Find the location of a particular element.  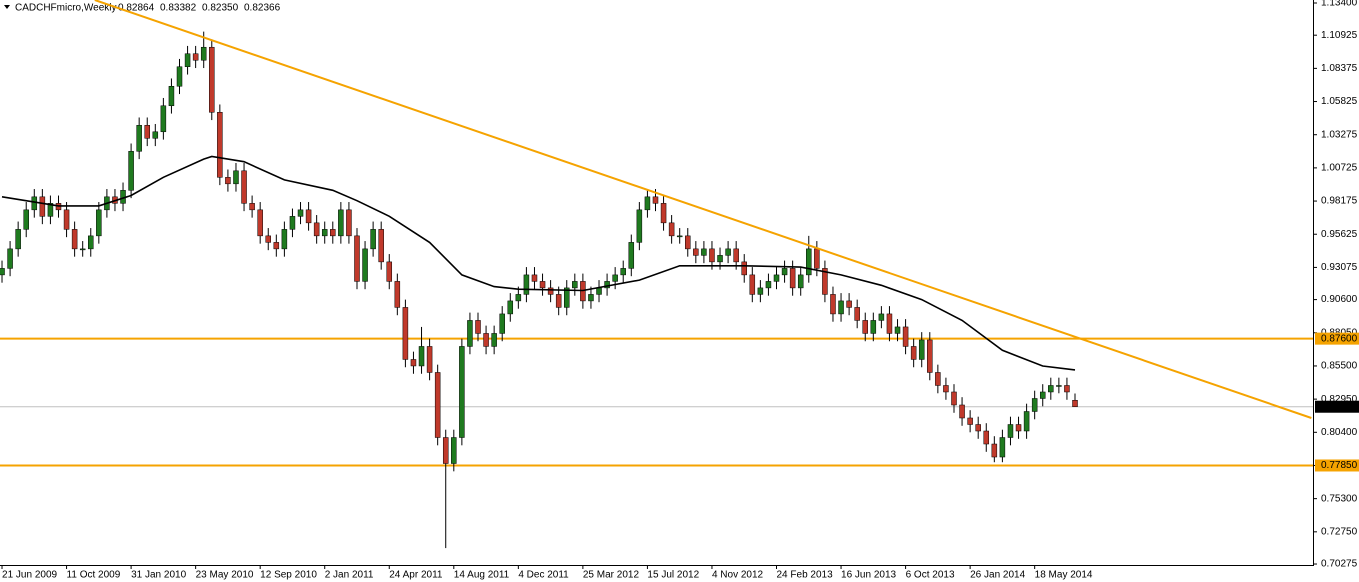

y-tick-label: 0.80400 is located at coordinates (1339, 432).